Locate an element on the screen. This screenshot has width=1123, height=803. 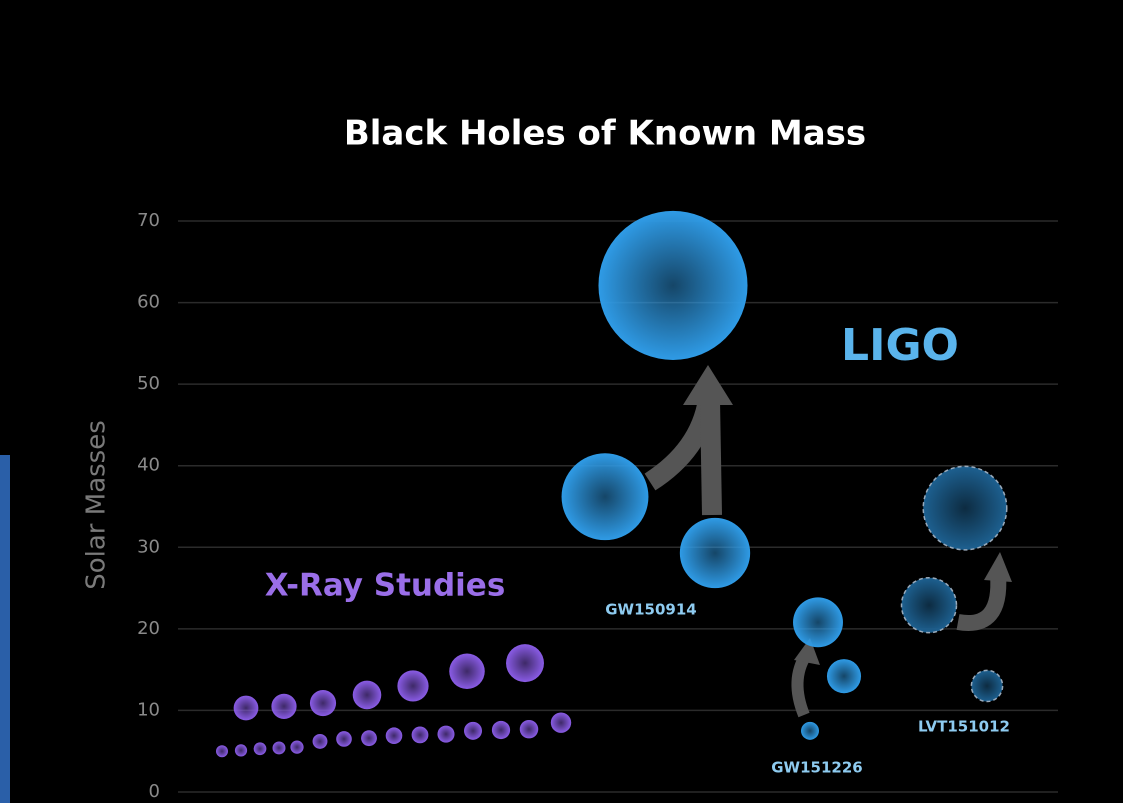
y-tick-label: 70 is located at coordinates (148, 220).